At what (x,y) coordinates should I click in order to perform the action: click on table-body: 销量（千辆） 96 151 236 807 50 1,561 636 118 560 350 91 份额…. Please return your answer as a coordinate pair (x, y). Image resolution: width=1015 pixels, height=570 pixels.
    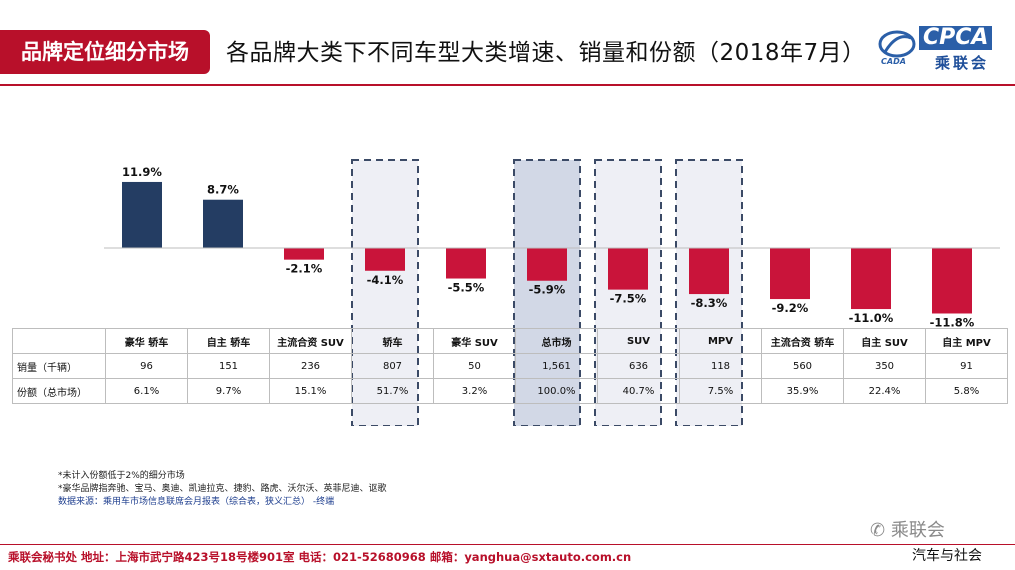
    Looking at the image, I should click on (510, 378).